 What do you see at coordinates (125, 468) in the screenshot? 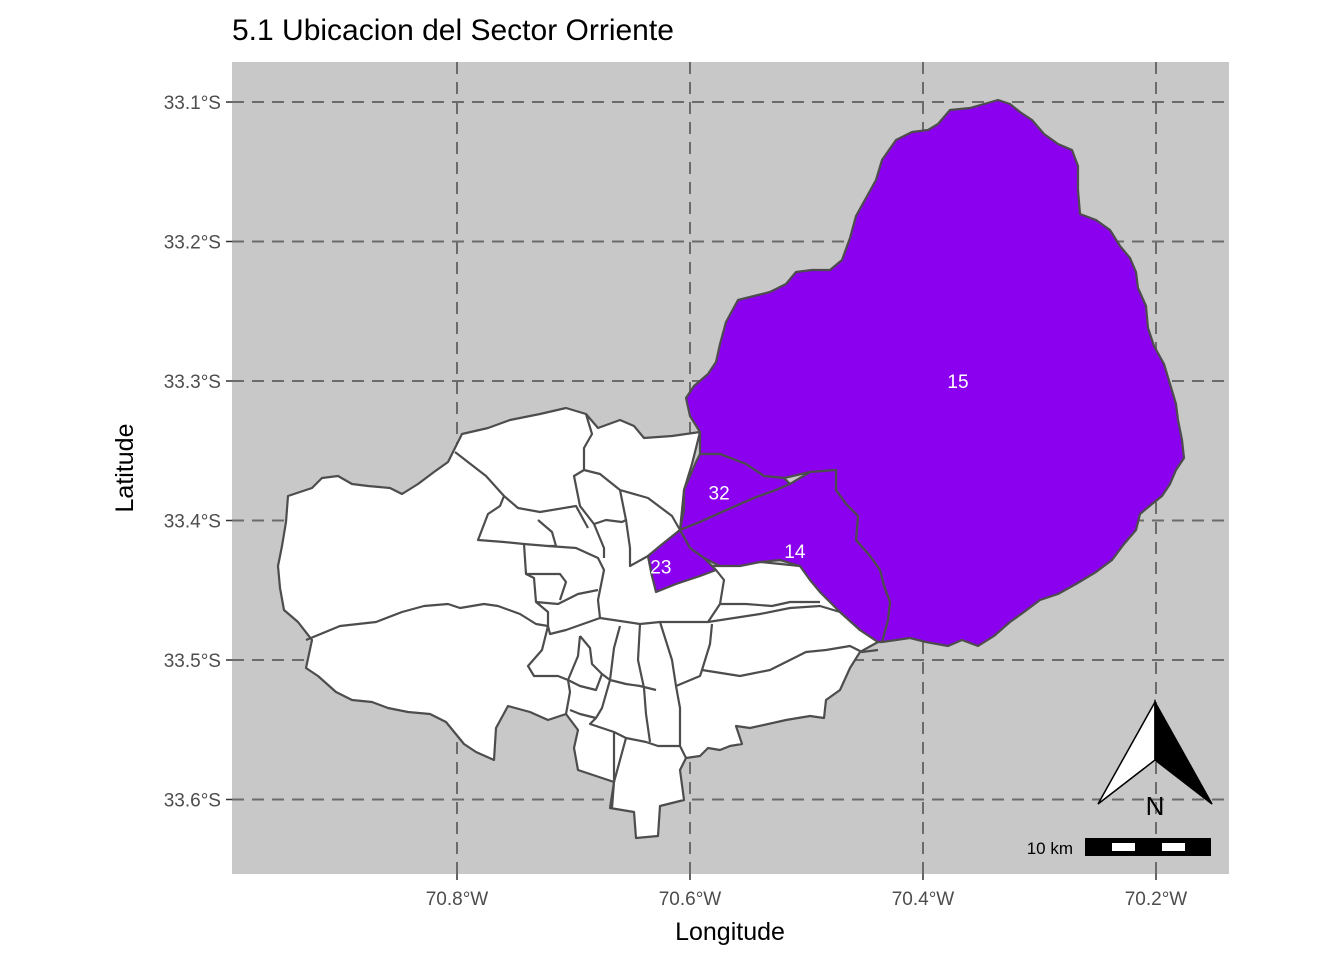
I see `y-axis-title: Latitude` at bounding box center [125, 468].